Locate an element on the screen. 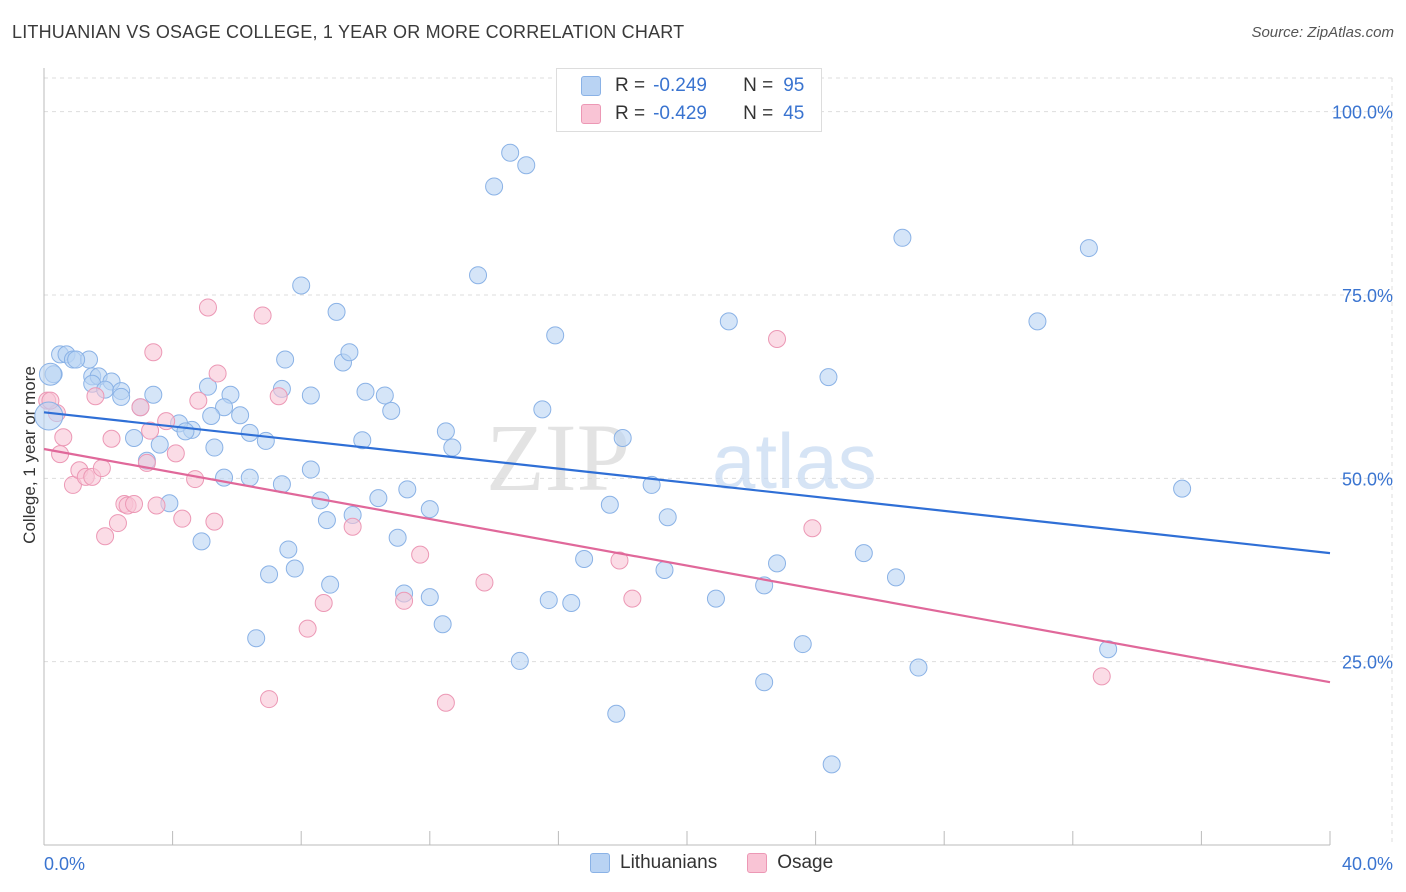 The image size is (1406, 892). series-label-lithuanians: Lithuanians is located at coordinates (669, 862).